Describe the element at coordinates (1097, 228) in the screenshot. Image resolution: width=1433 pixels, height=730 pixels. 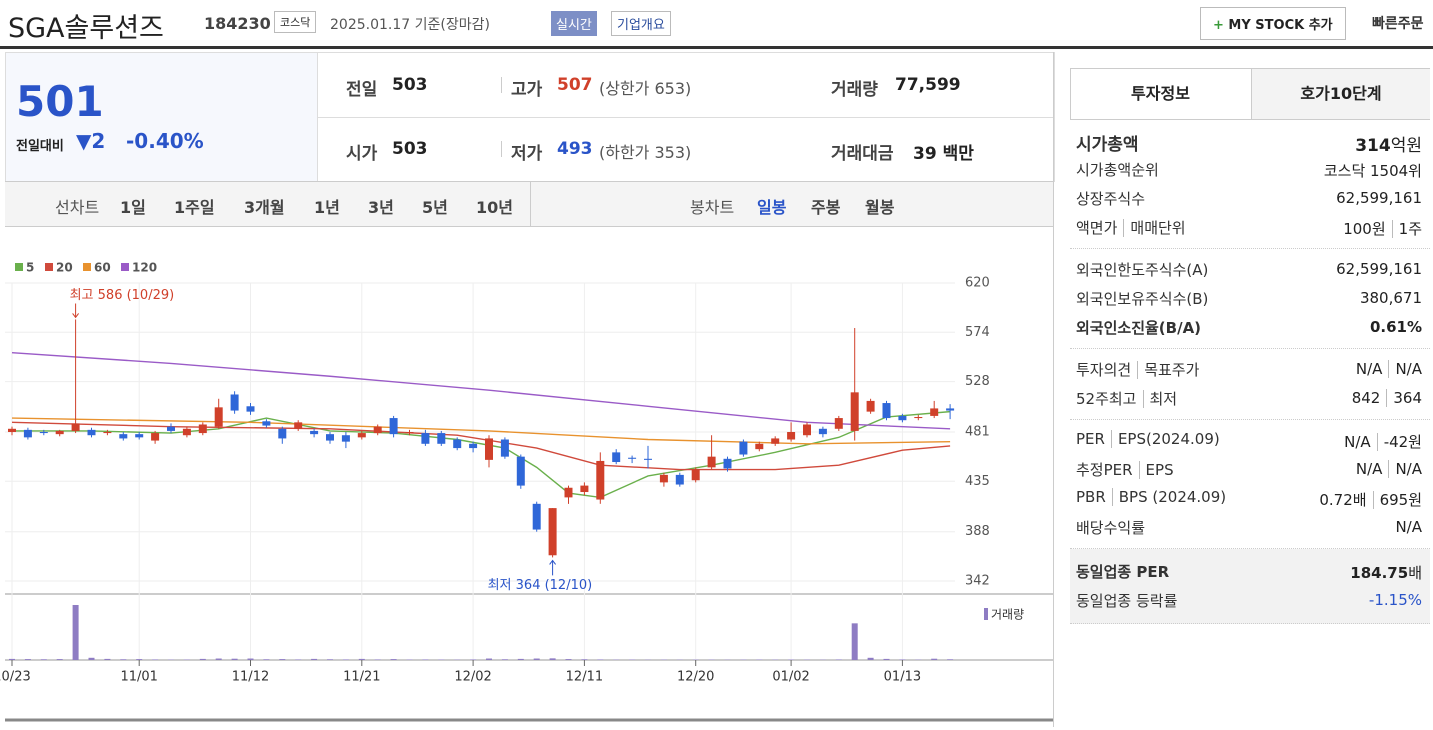
I see `info-label-text: 액면가` at that location.